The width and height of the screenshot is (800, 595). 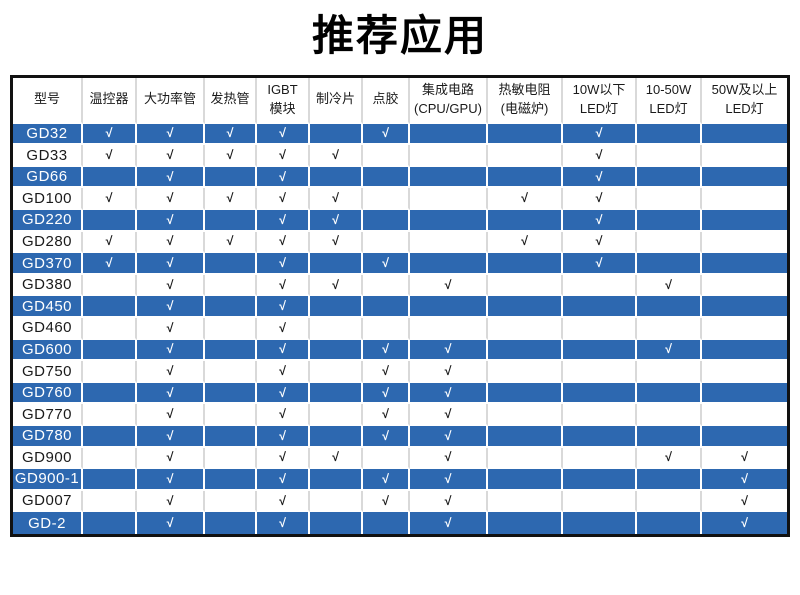 What do you see at coordinates (600, 100) in the screenshot?
I see `column-header-led-under-10w: 10W以下 LED灯` at bounding box center [600, 100].